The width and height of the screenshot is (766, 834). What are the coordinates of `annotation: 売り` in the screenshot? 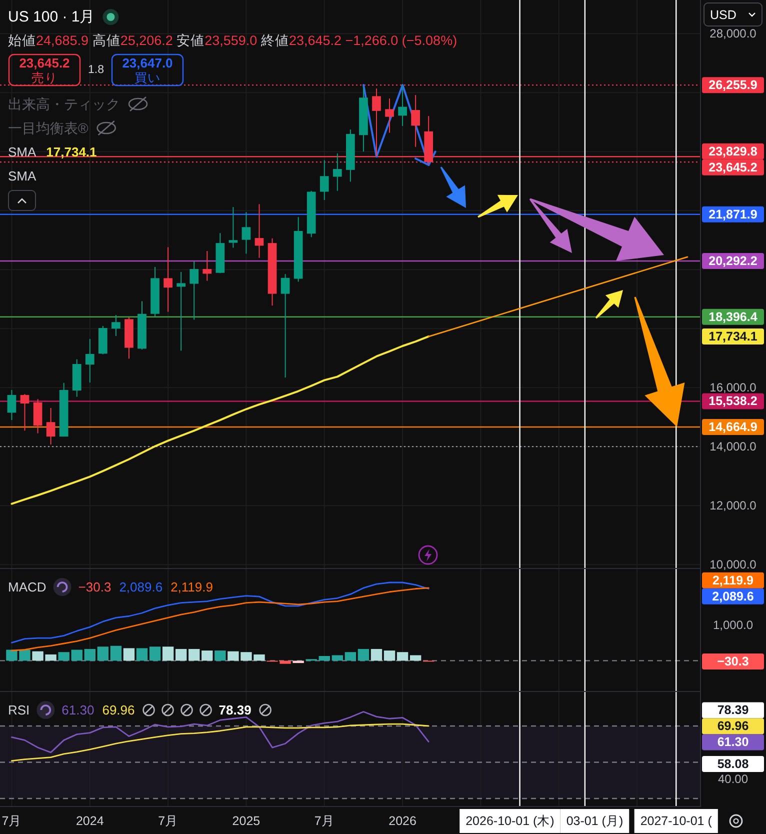 It's located at (45, 78).